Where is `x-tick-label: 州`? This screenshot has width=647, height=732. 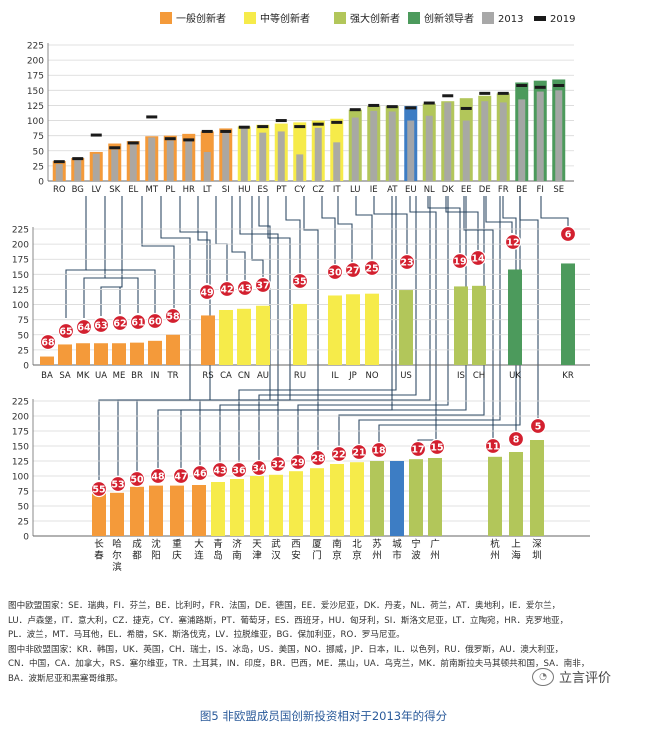 x-tick-label: 州 is located at coordinates (377, 556).